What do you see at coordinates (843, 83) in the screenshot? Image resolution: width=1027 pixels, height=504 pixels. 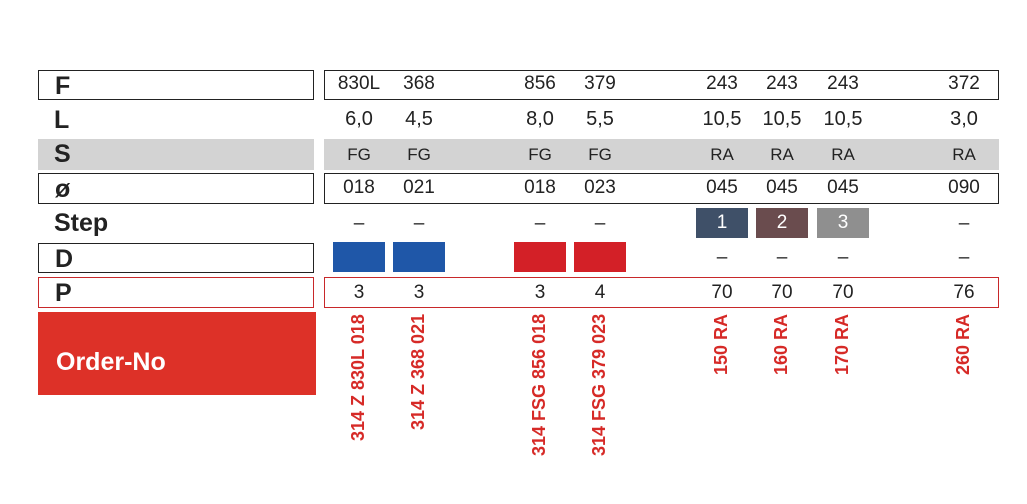 I see `cell-F-6: 243` at bounding box center [843, 83].